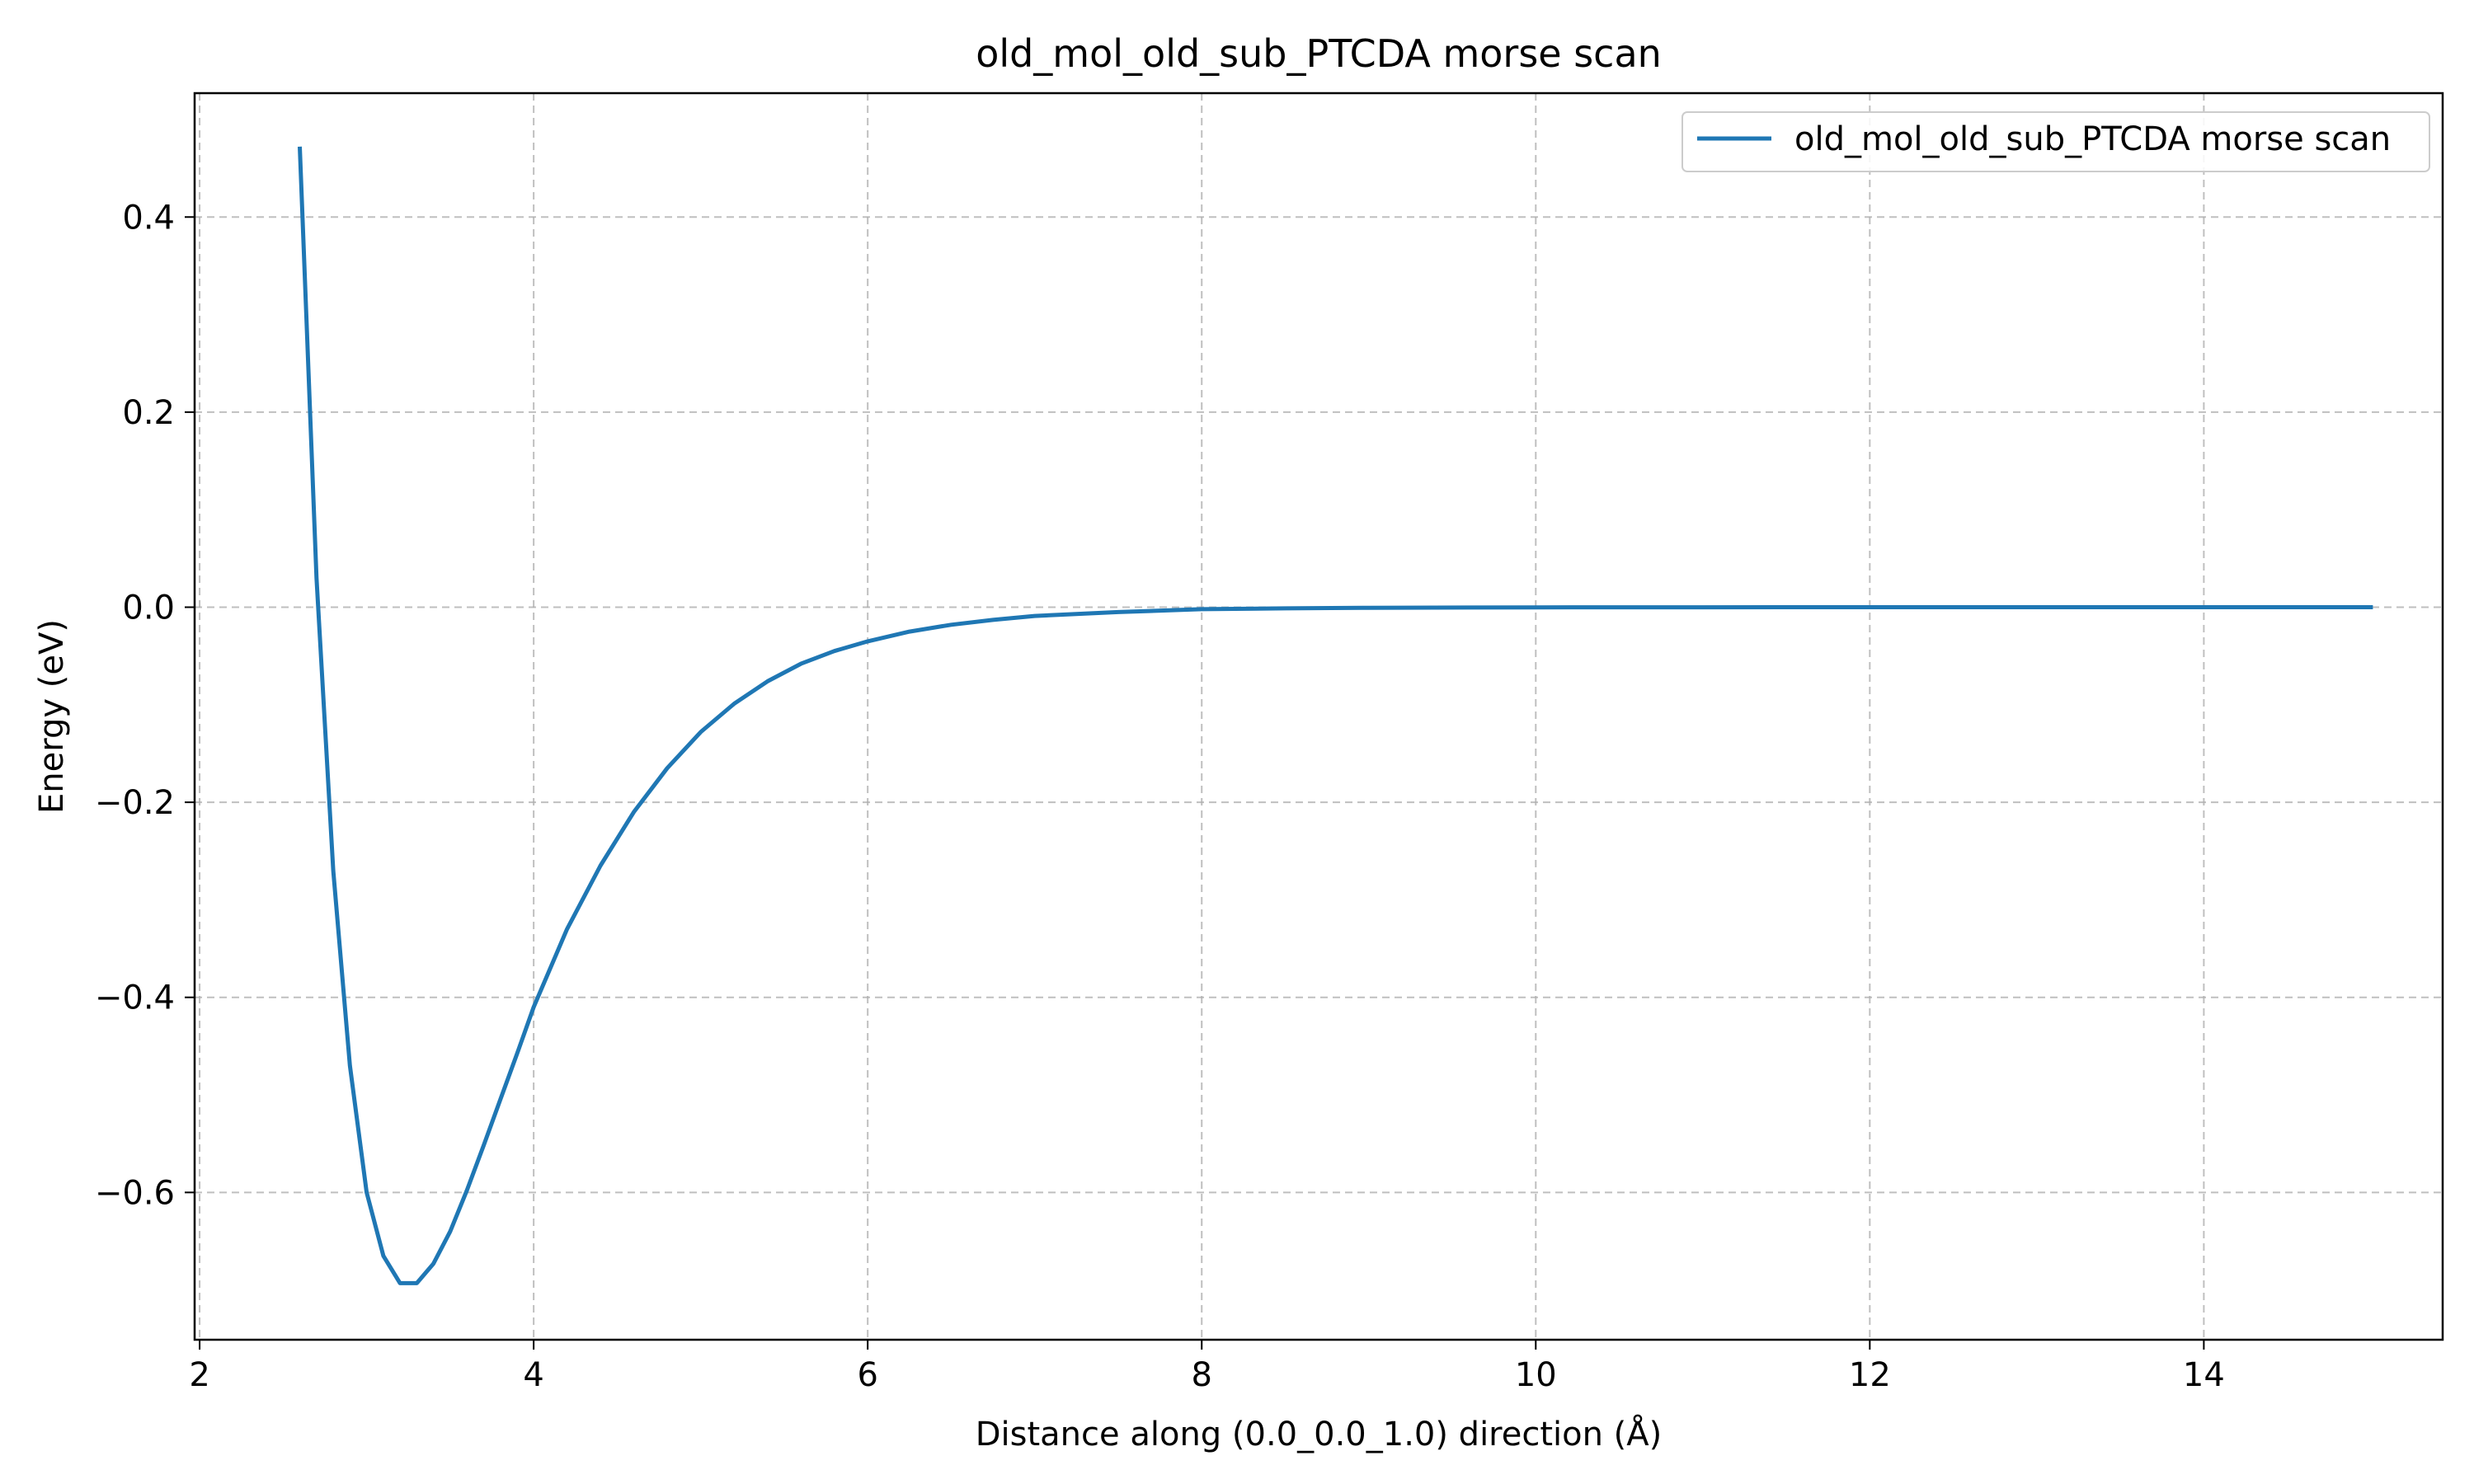 The width and height of the screenshot is (2474, 1484). I want to click on y-tick-label: 0.2, so click(148, 413).